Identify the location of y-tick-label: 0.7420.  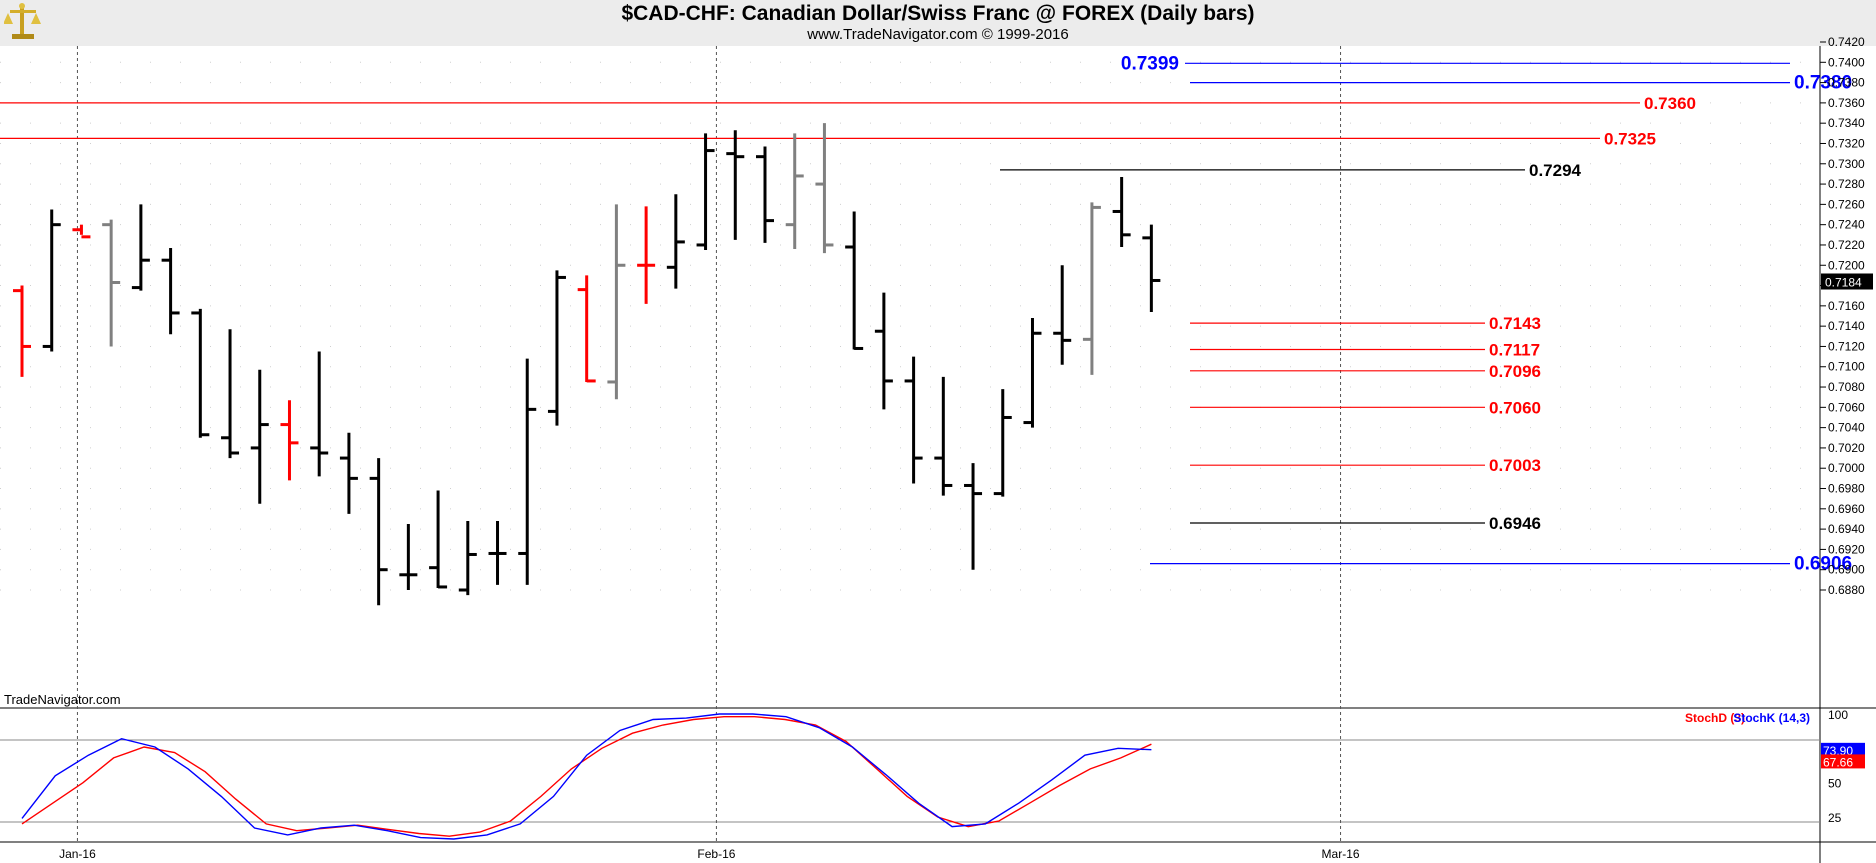
(1846, 42).